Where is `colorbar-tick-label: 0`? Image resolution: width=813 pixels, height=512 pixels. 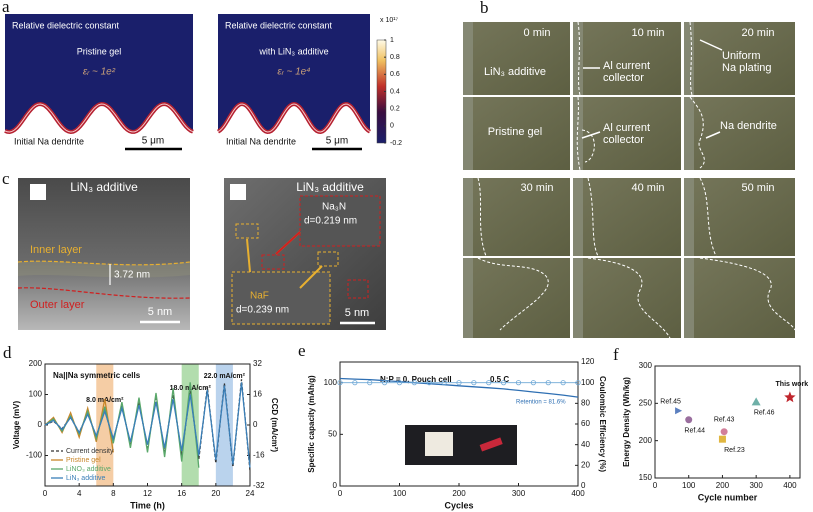 colorbar-tick-label: 0 is located at coordinates (392, 126).